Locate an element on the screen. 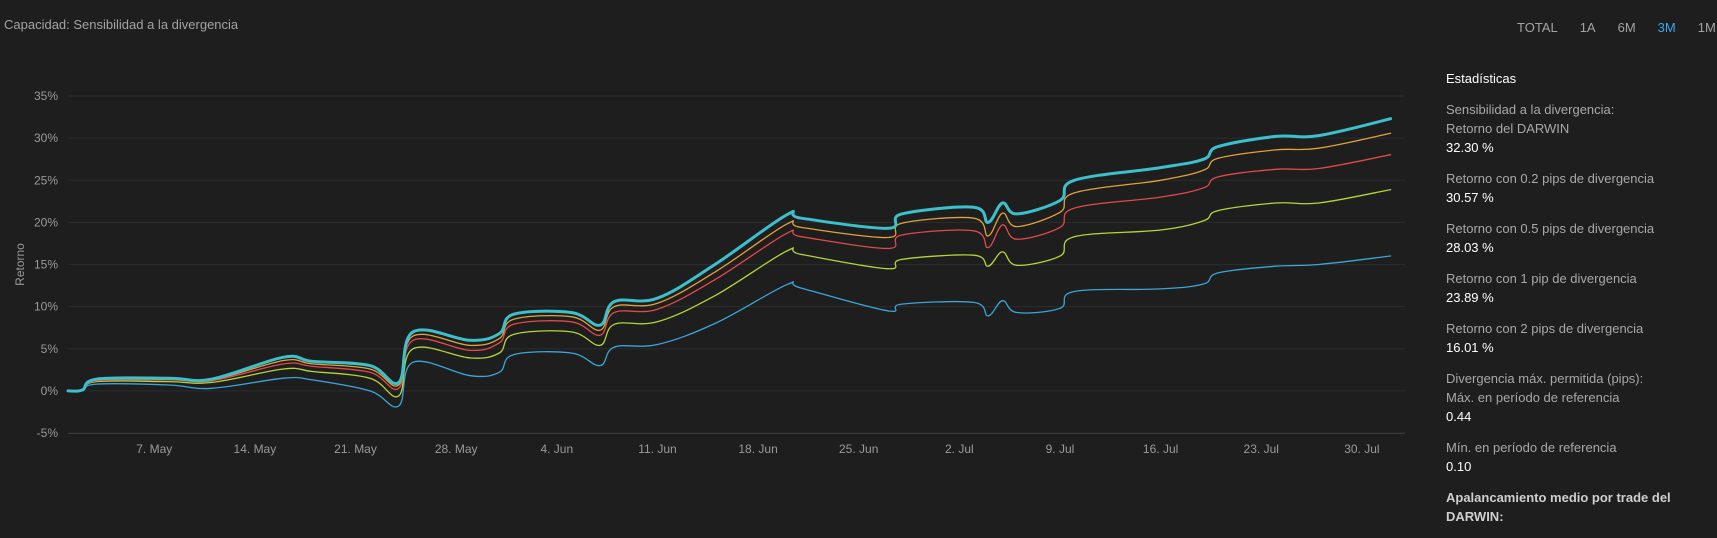 The width and height of the screenshot is (1717, 538). y-tick-label: 15% is located at coordinates (46, 265).